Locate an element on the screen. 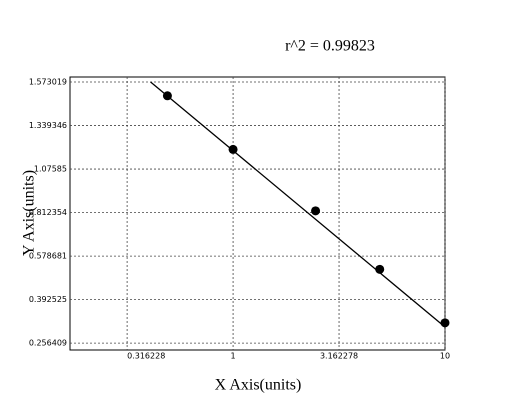  x-tick-label: 1 is located at coordinates (233, 356).